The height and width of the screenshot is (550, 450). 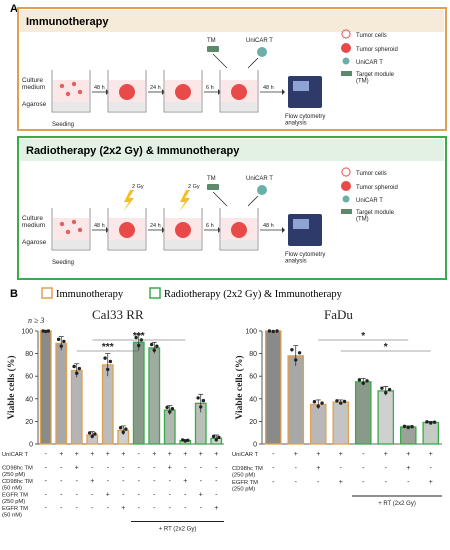 What do you see at coordinates (29, 354) in the screenshot?
I see `y-tick-label: 80` at bounding box center [29, 354].